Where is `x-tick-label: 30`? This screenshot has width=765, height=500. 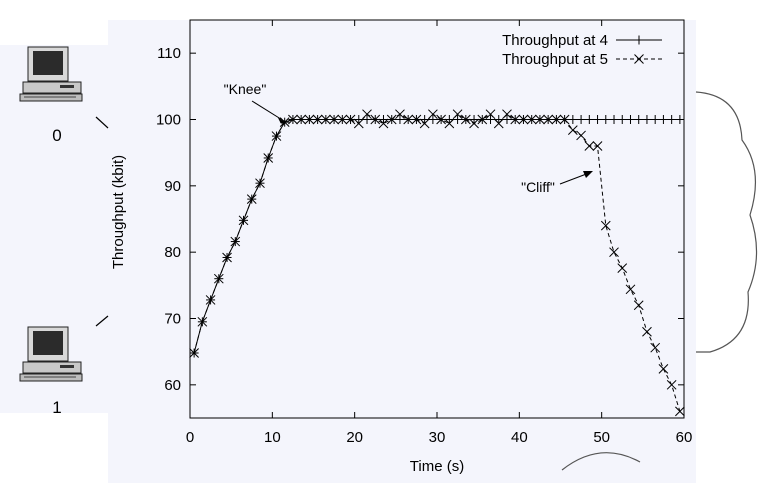 x-tick-label: 30 is located at coordinates (437, 437).